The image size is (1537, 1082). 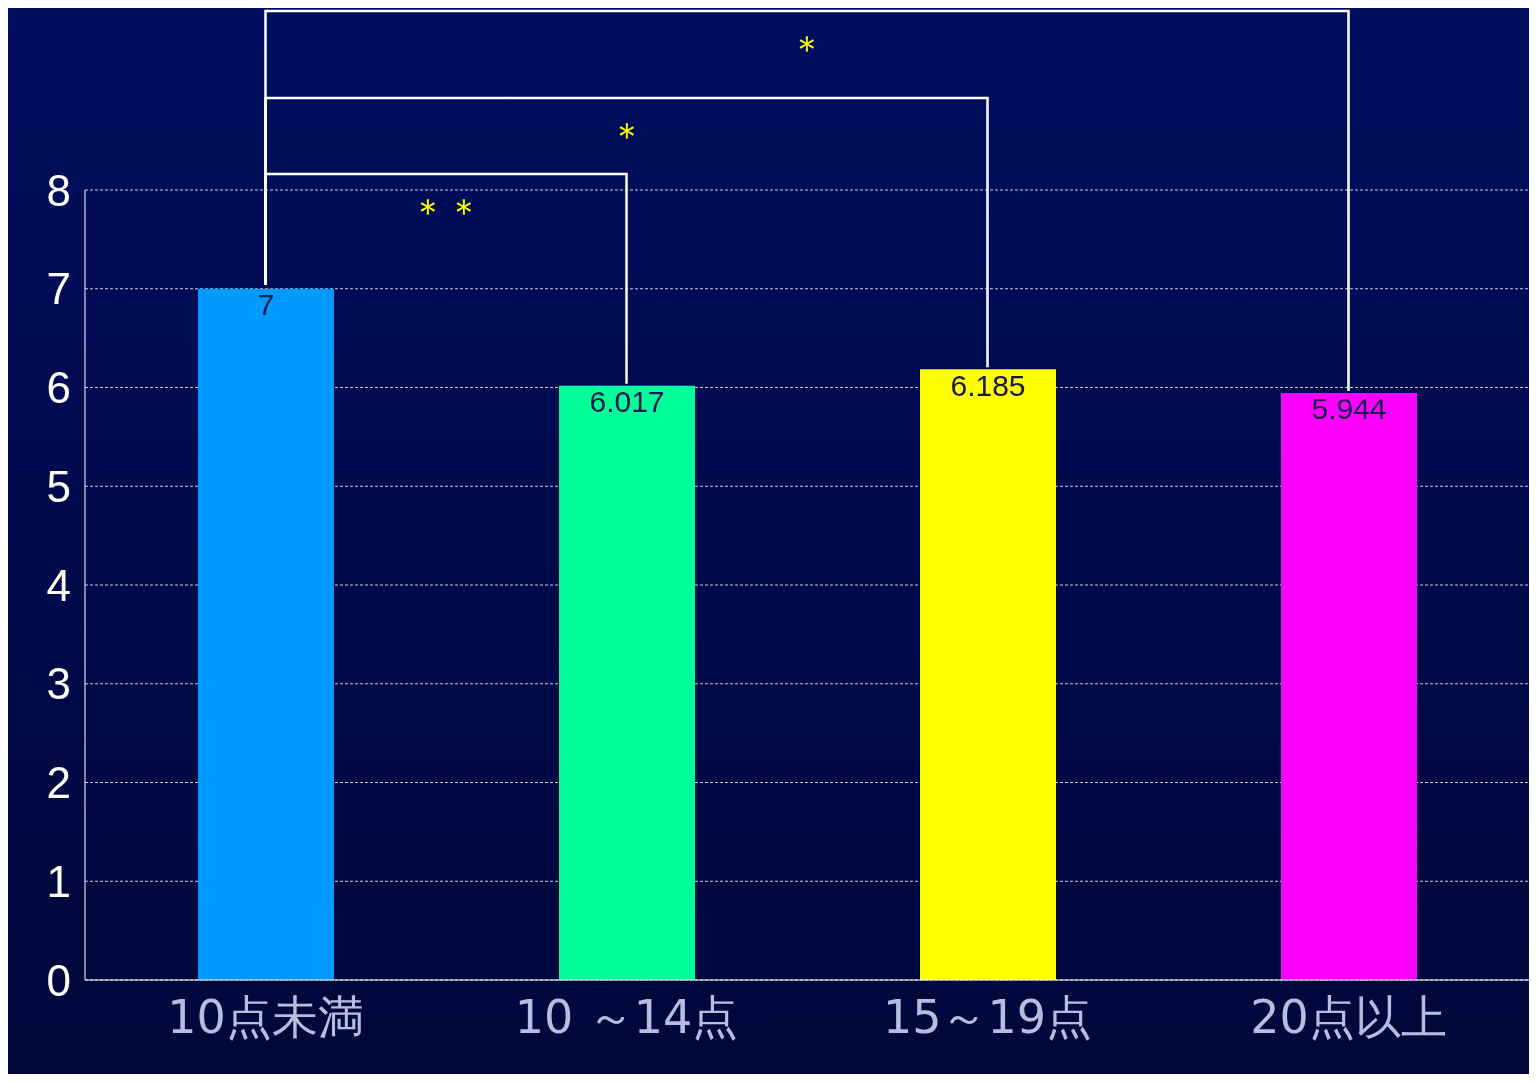 I want to click on x-tick-label: 20点以上, so click(x=1348, y=1016).